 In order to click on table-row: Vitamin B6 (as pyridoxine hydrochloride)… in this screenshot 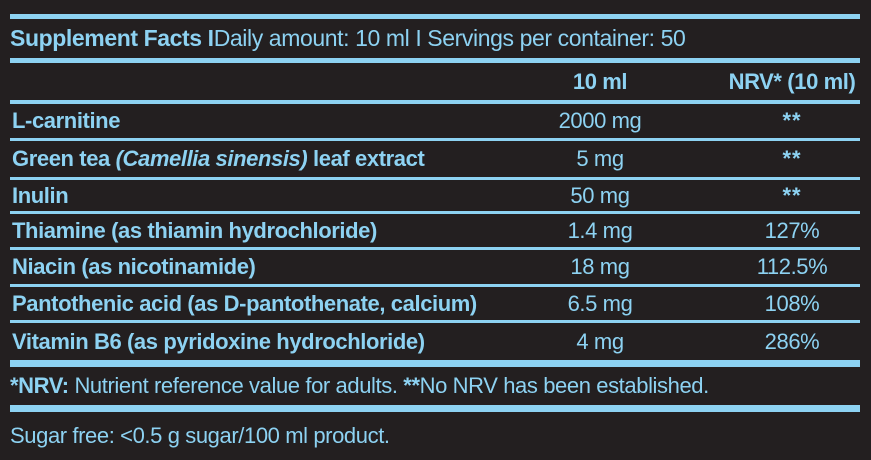, I will do `click(435, 341)`.